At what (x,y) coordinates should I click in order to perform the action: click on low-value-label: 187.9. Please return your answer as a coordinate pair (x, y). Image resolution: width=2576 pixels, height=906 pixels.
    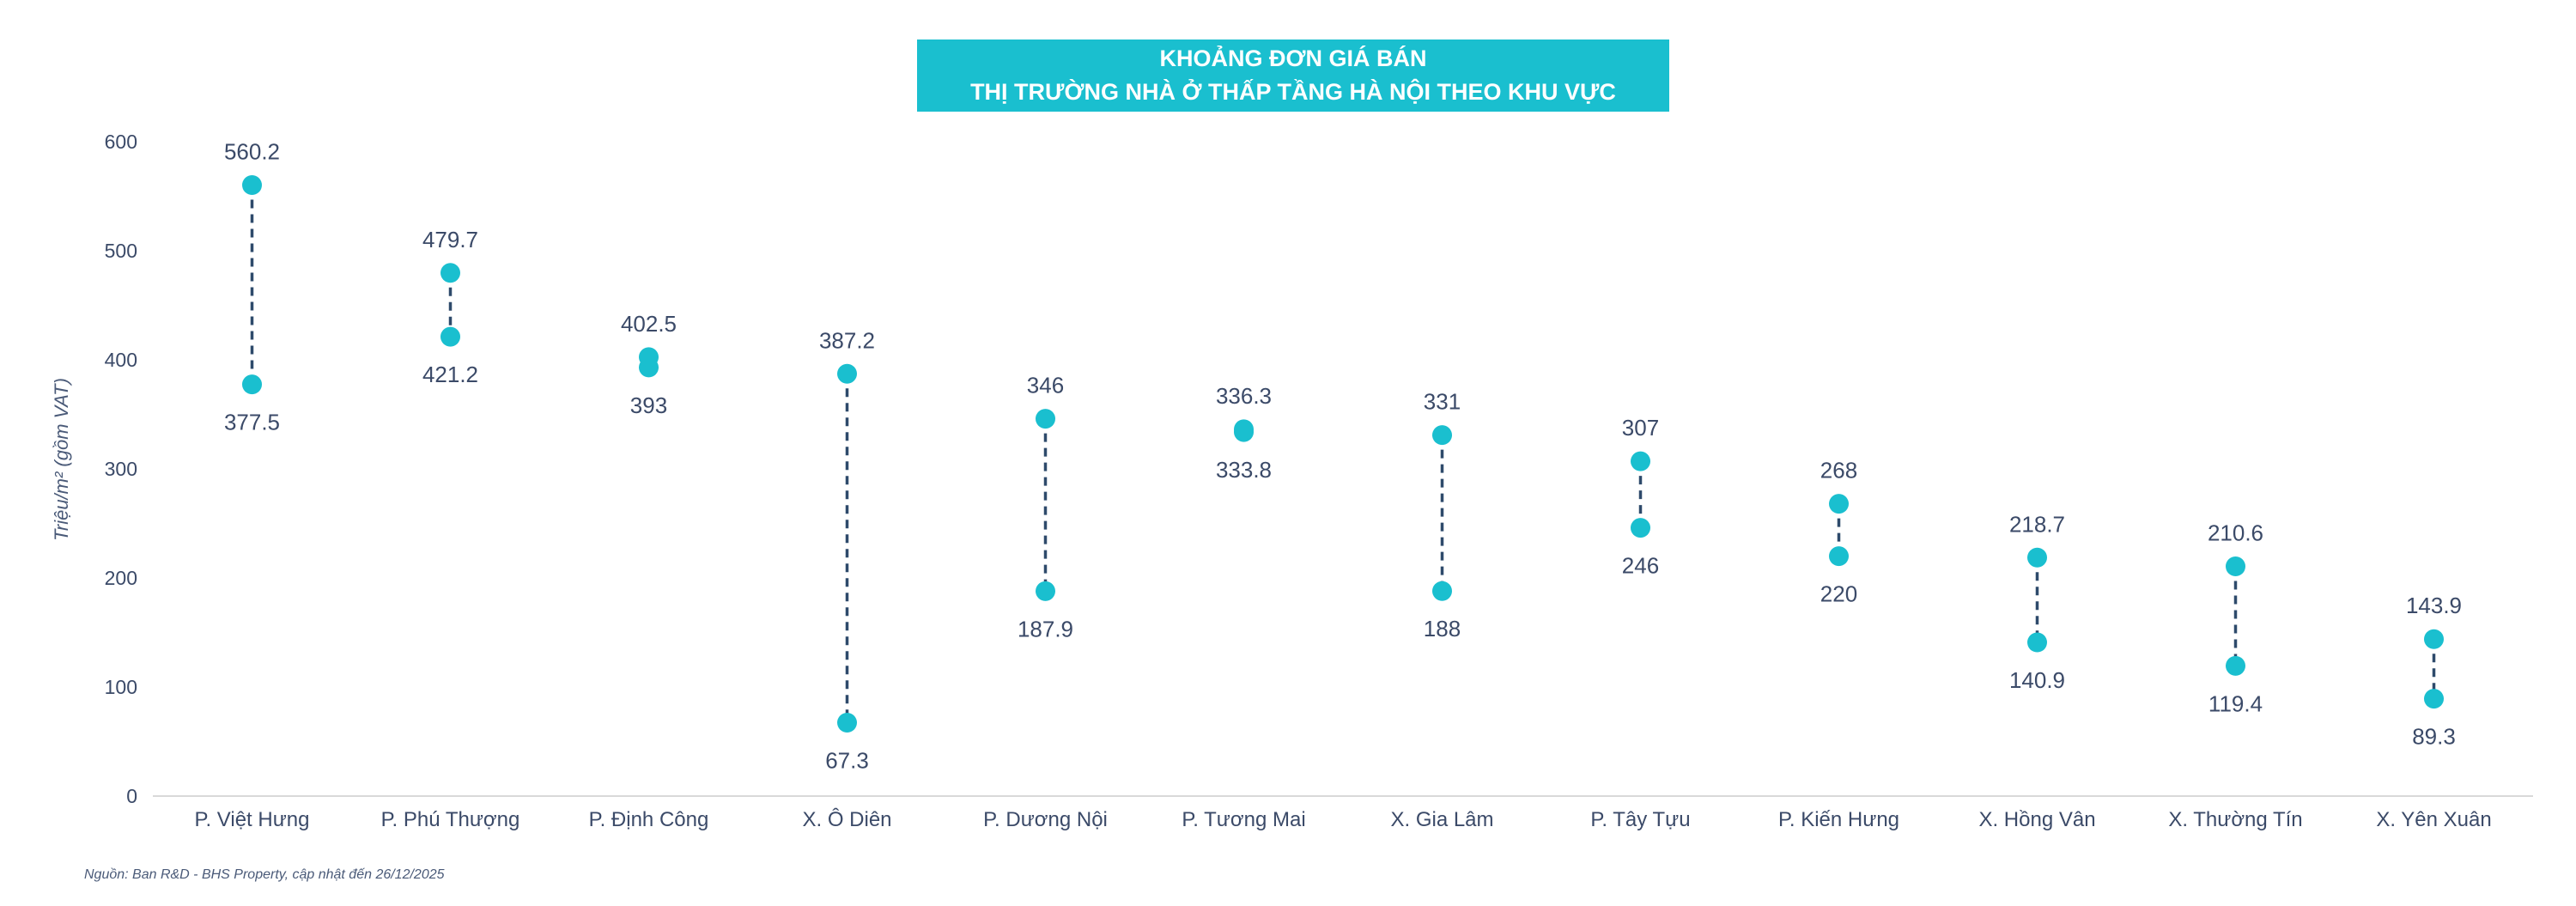
    Looking at the image, I should click on (1045, 629).